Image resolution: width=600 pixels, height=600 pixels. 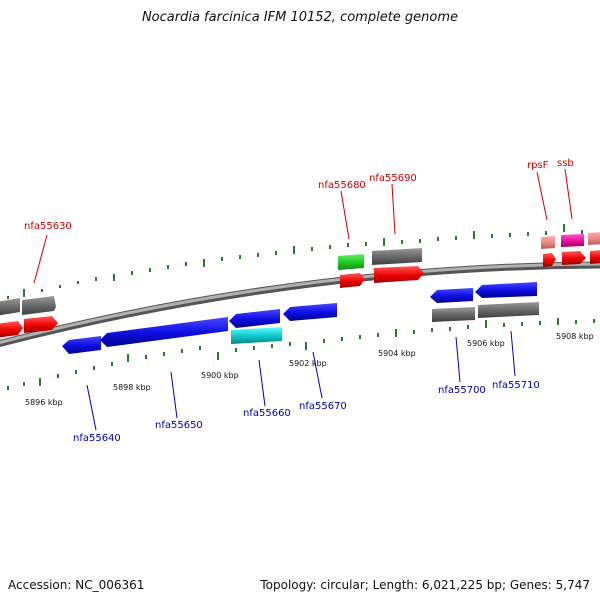 I want to click on gene-arrow-nfa55660, so click(x=254, y=318).